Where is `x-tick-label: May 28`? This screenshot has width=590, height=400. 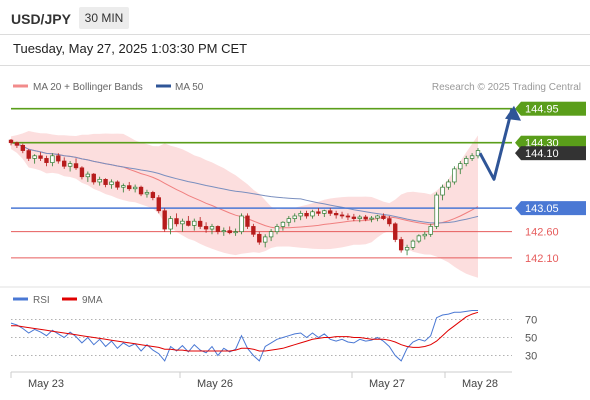
x-tick-label: May 28 is located at coordinates (480, 384).